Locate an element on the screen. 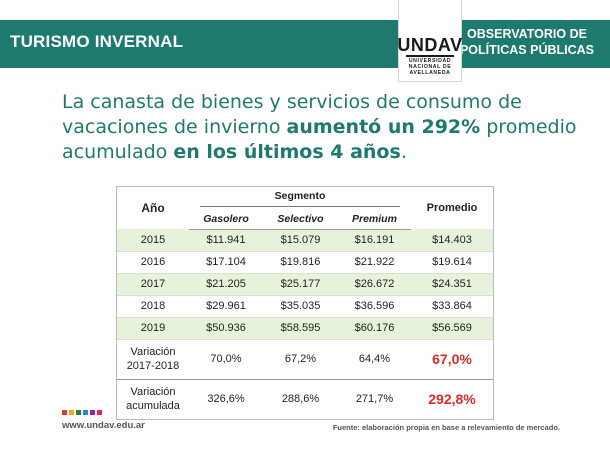  table-row: 2015 $11.941 $15.079 $16.191 $14.403 is located at coordinates (305, 240).